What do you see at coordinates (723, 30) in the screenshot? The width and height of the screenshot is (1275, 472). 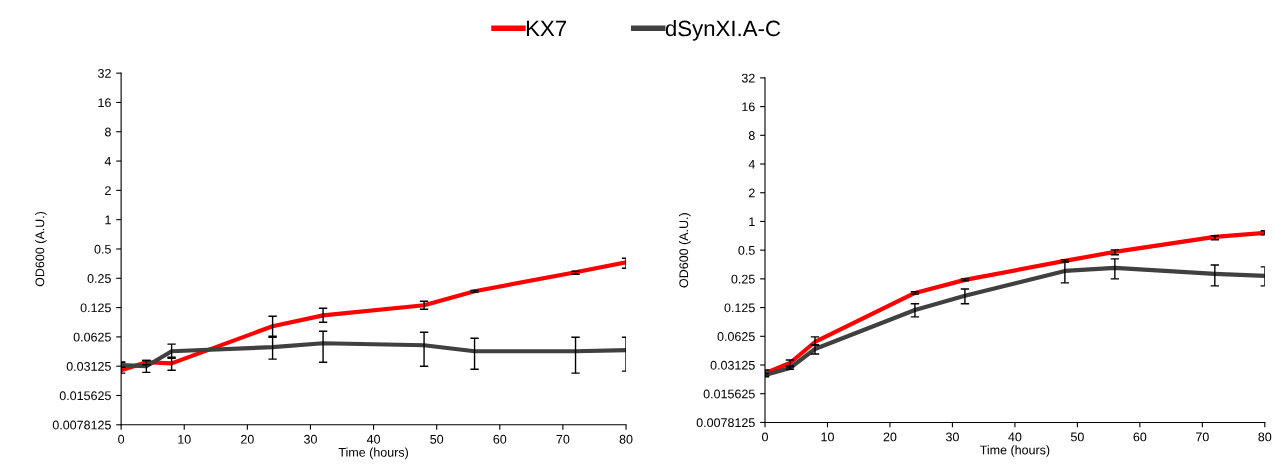 I see `legend-label: dSynXI.A-C` at bounding box center [723, 30].